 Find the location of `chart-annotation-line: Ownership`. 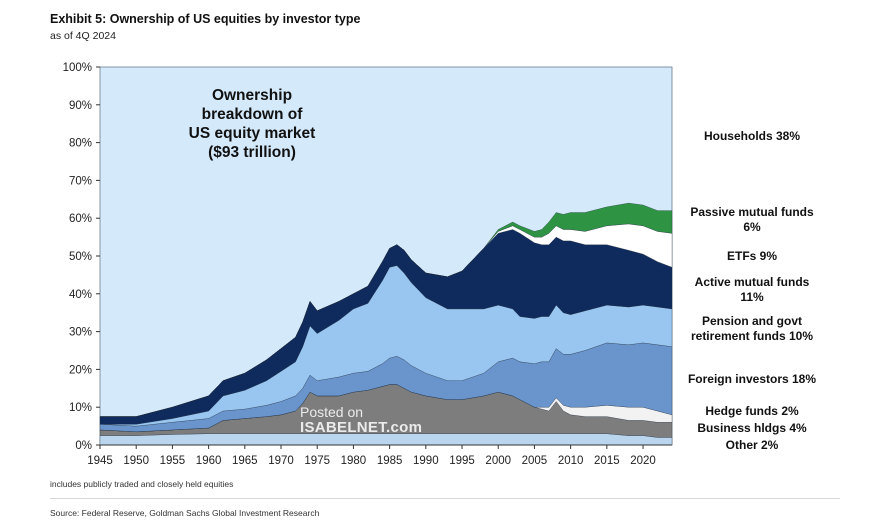

chart-annotation-line: Ownership is located at coordinates (252, 95).